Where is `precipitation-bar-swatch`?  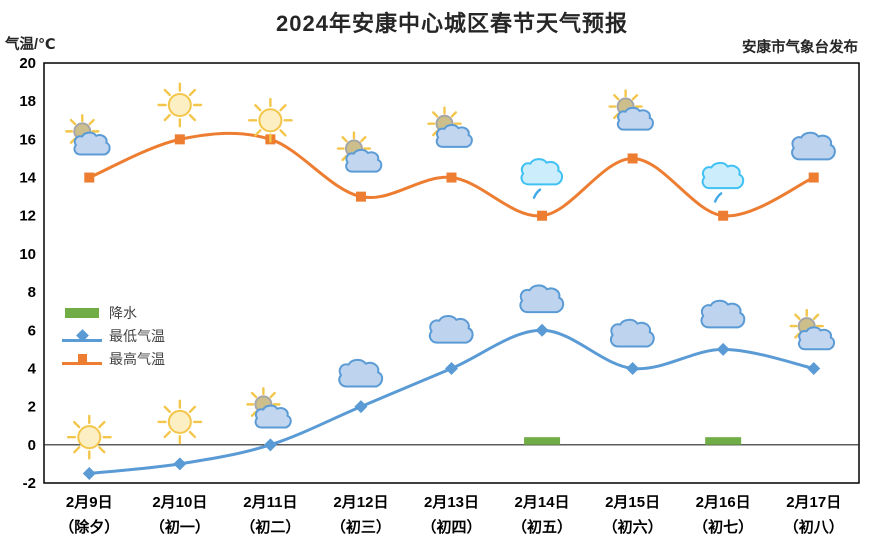 precipitation-bar-swatch is located at coordinates (82, 312).